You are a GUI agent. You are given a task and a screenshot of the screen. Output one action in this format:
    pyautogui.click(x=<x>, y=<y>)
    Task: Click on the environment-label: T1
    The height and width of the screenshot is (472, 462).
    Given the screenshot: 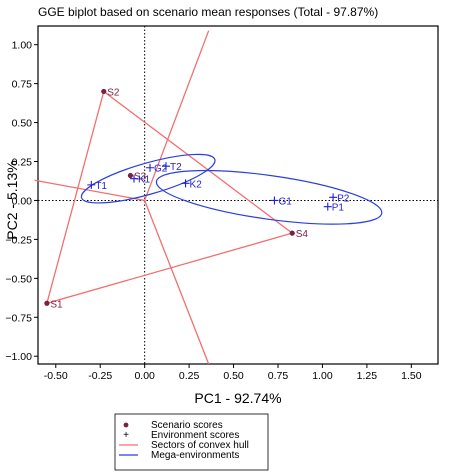 What is the action you would take?
    pyautogui.click(x=101, y=186)
    